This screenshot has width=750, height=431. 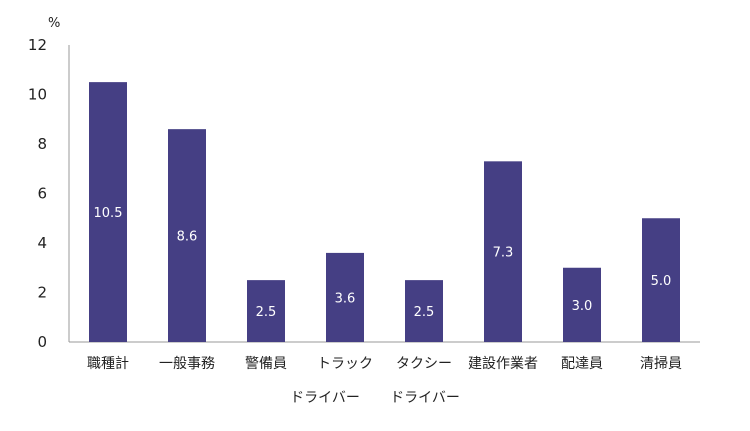 I want to click on category-label: 職種計, so click(x=108, y=364).